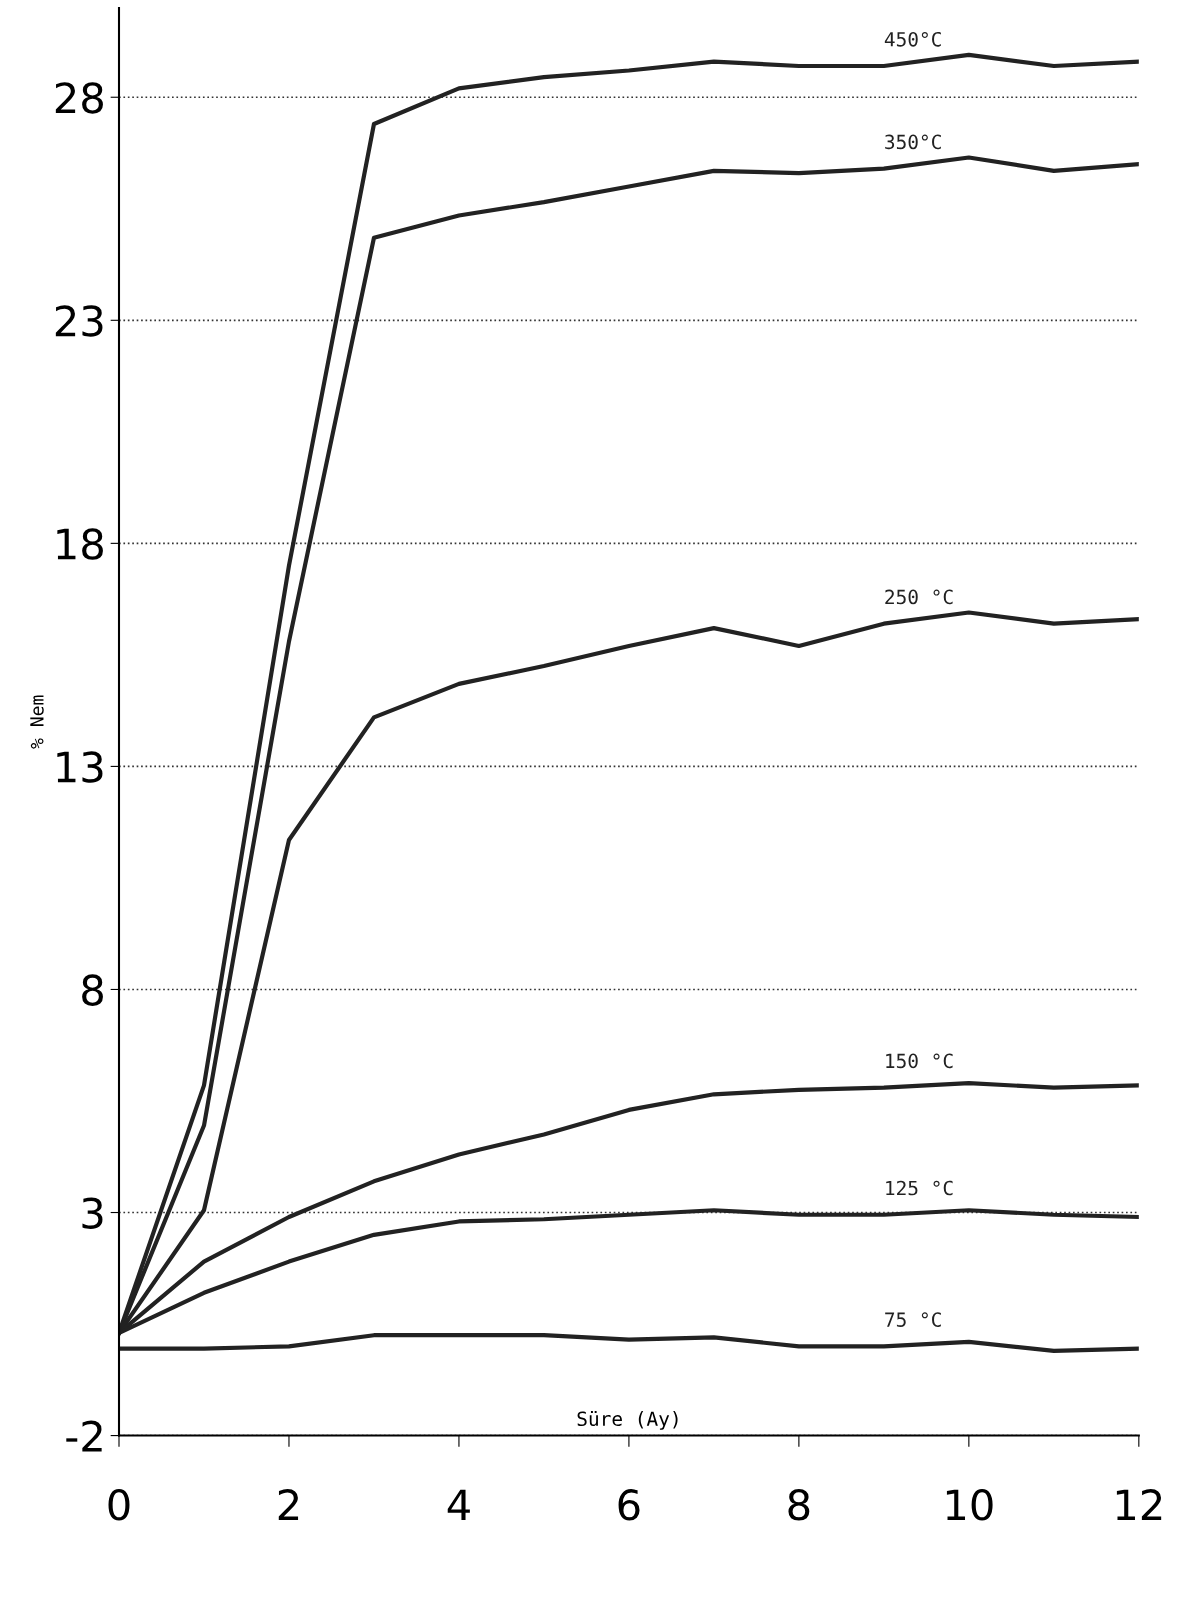  What do you see at coordinates (80, 767) in the screenshot?
I see `y-tick-label: 13` at bounding box center [80, 767].